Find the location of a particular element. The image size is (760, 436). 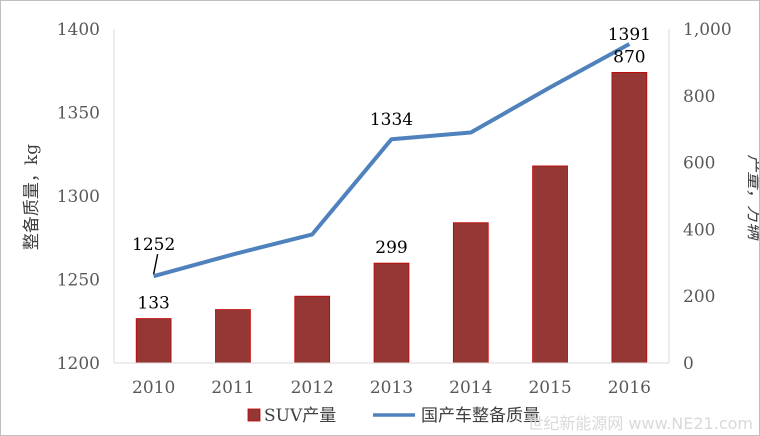

legend: SUV产量 国产车整备质量 is located at coordinates (393, 416).